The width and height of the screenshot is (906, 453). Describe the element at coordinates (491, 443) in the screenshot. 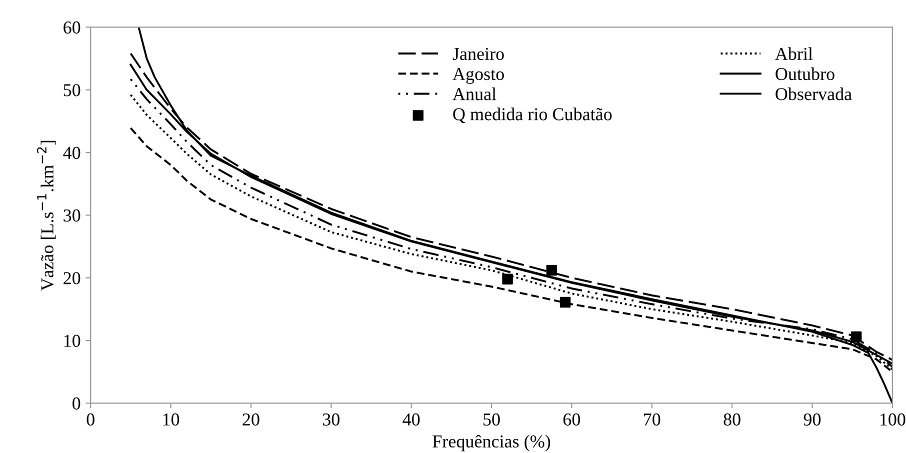

I see `x-axis-title: Frequências (%)` at that location.